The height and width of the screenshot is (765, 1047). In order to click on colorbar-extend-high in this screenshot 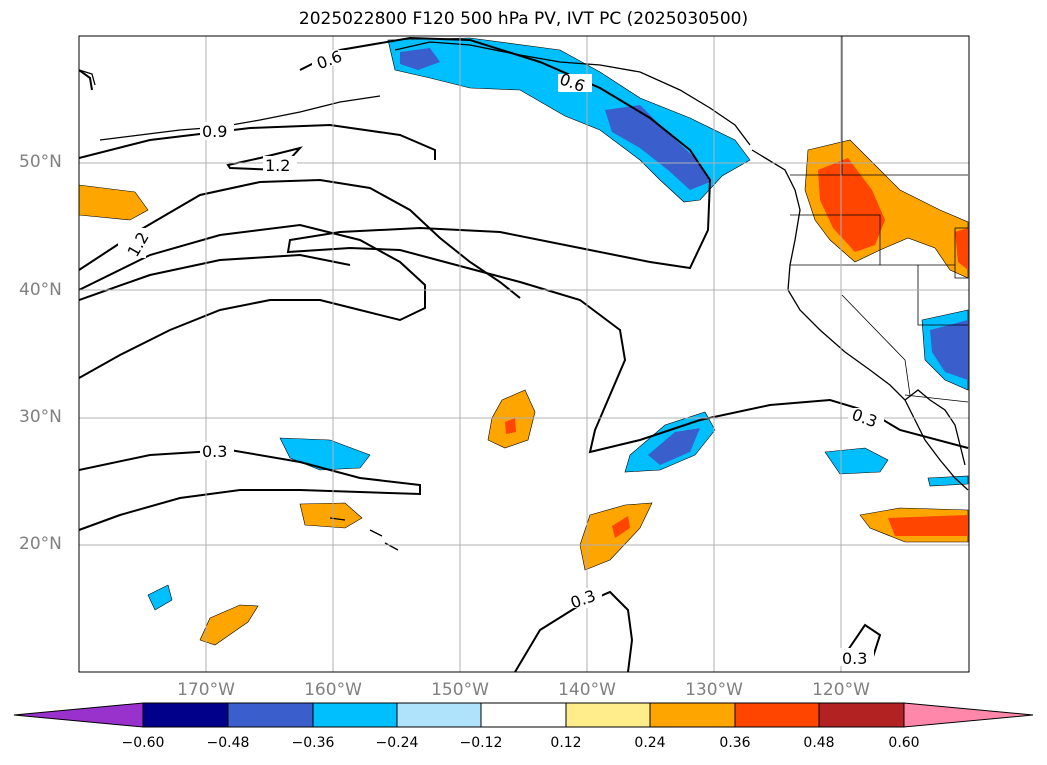, I will do `click(968, 715)`.